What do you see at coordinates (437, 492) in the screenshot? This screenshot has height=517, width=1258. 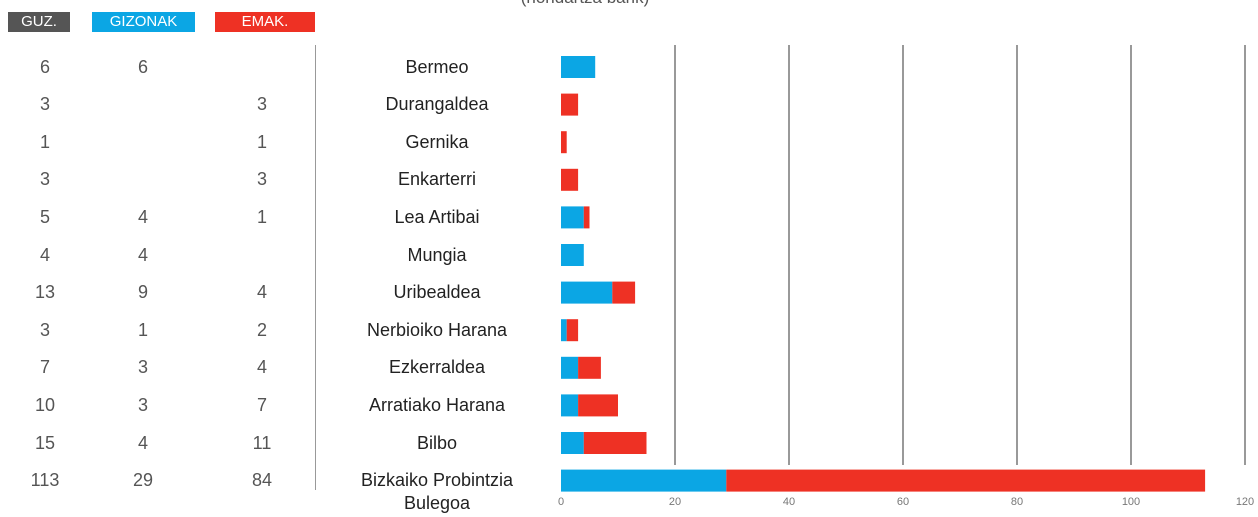 I see `category-label: Bizkaiko Probintzia Bulegoa` at bounding box center [437, 492].